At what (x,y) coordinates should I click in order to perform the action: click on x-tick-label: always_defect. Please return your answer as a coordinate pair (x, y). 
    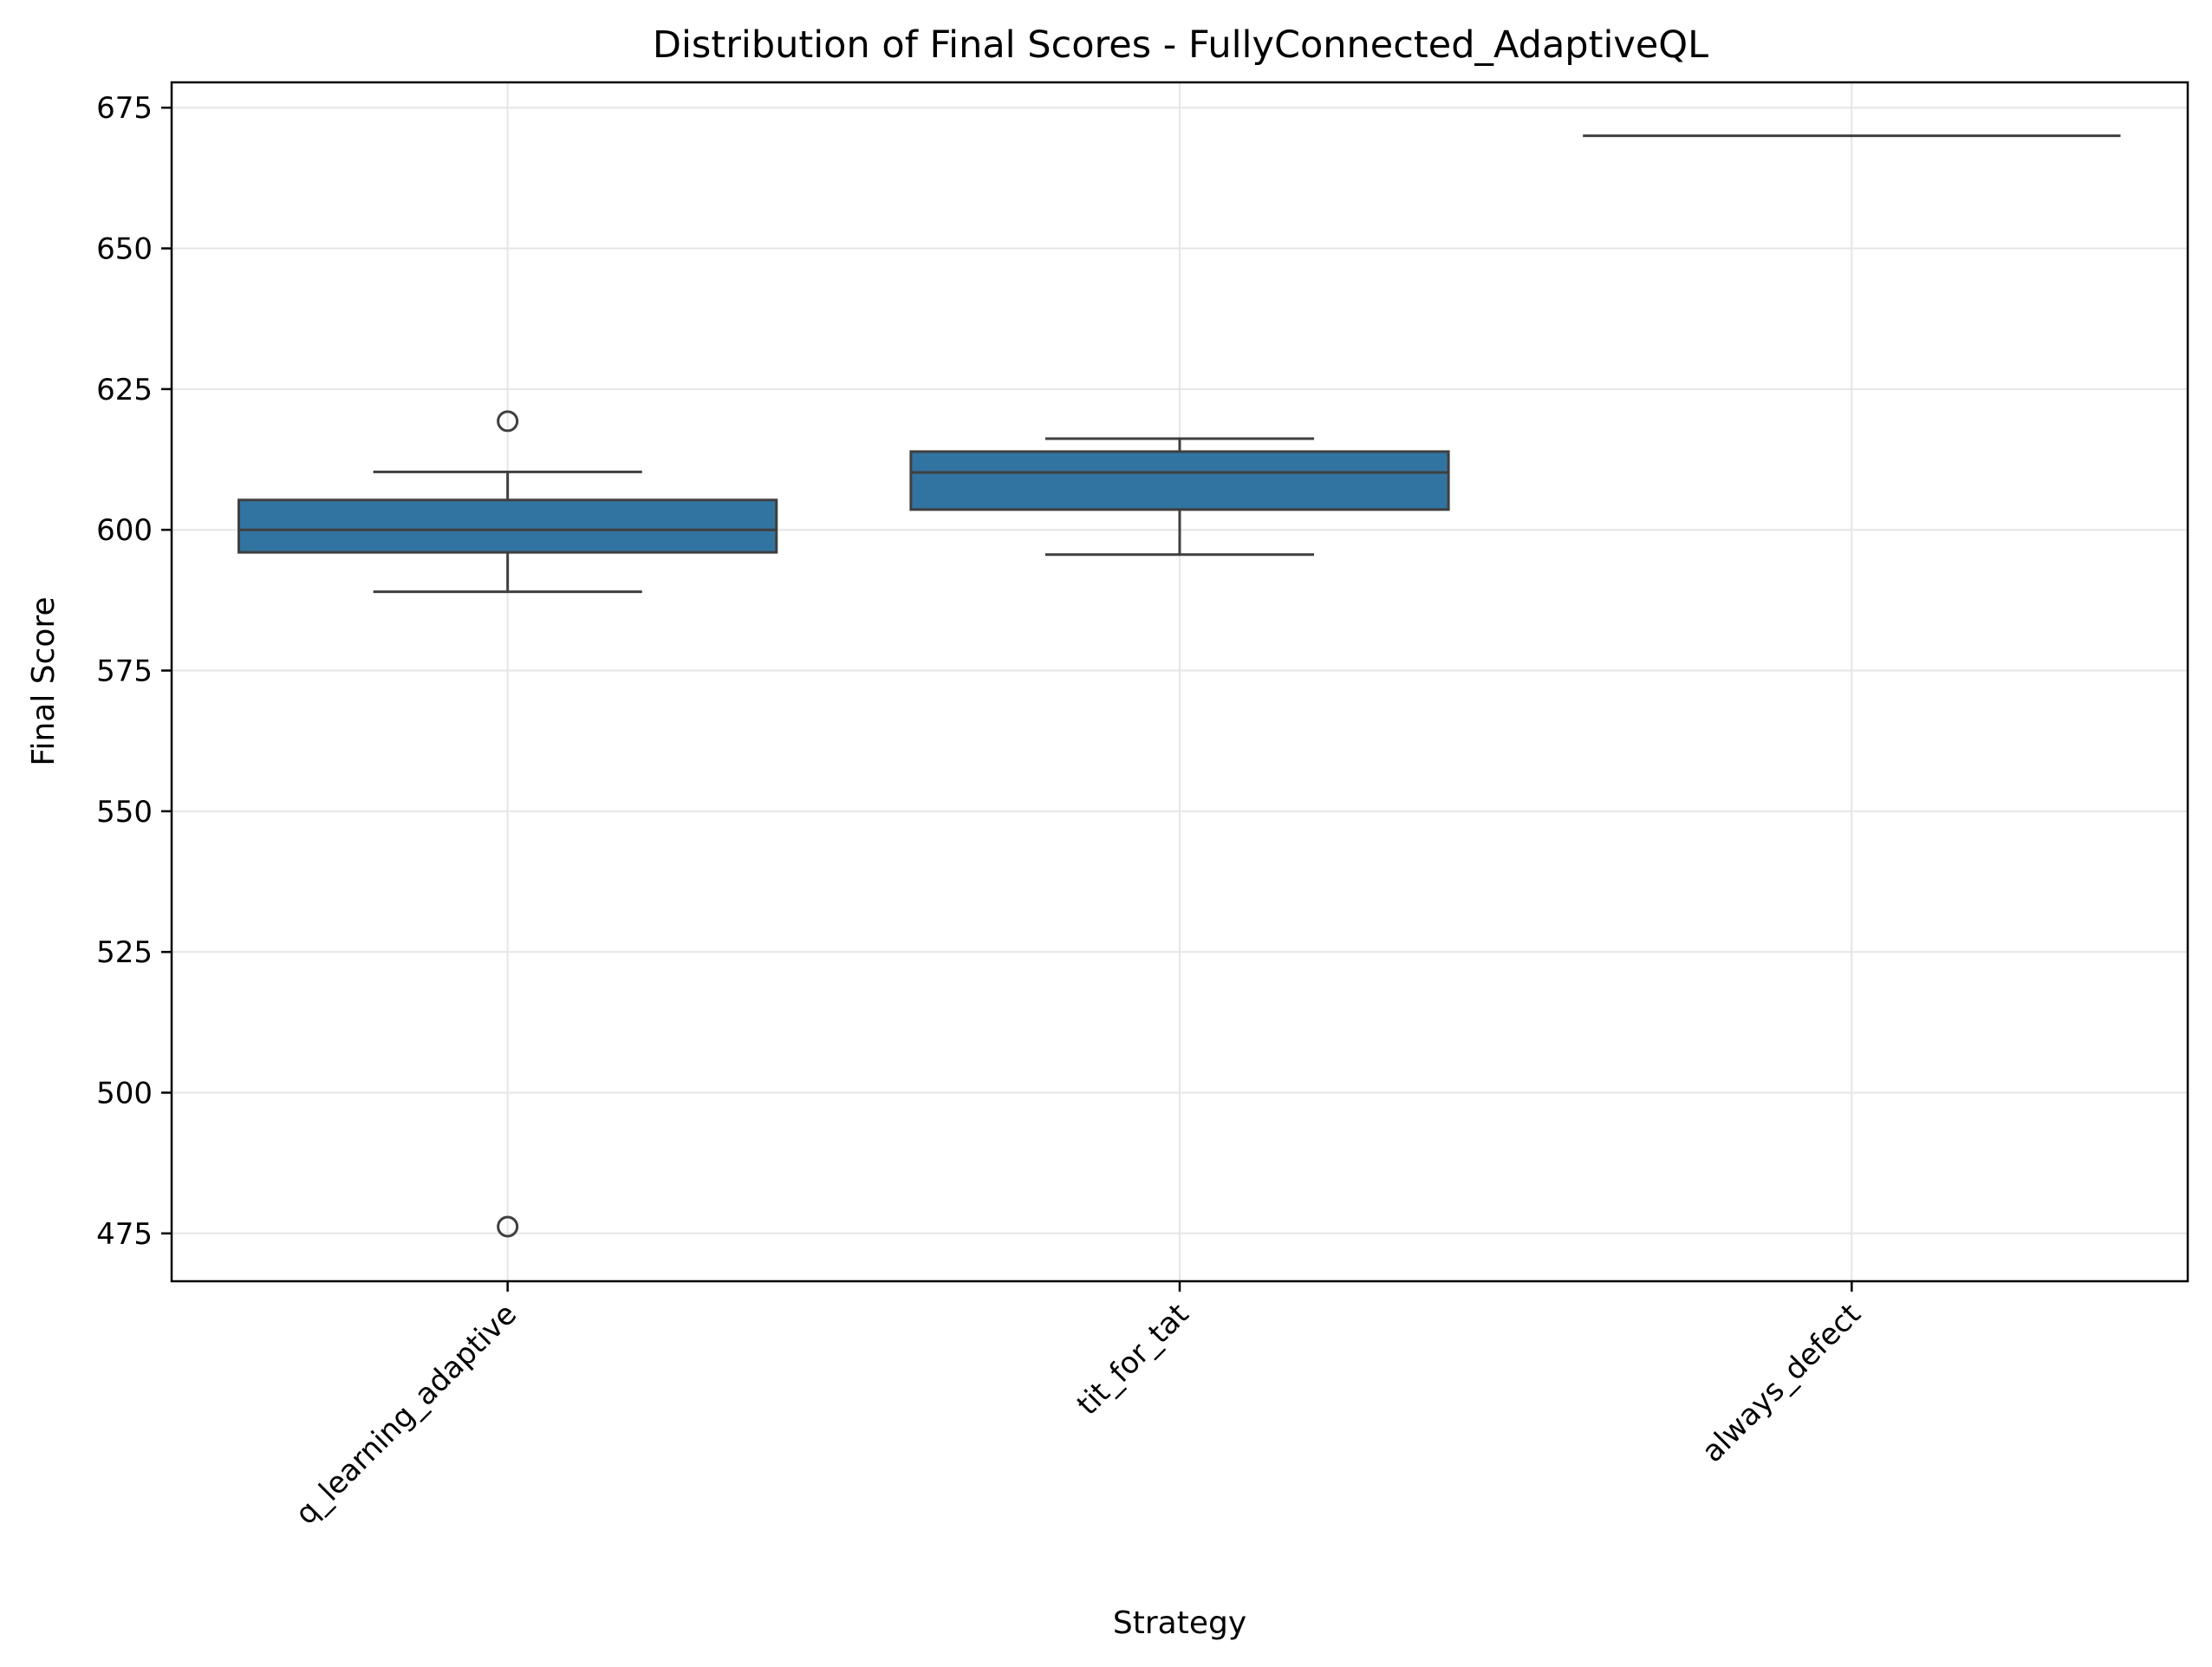
    Looking at the image, I should click on (1781, 1383).